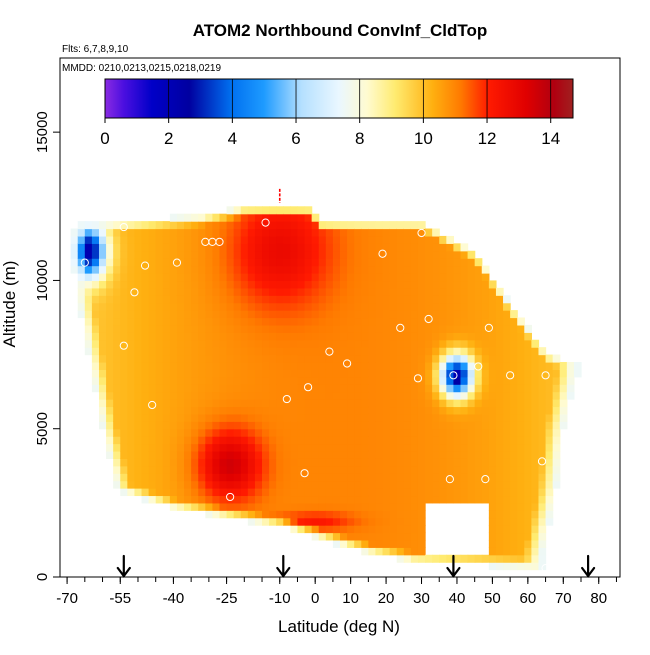 This screenshot has height=655, width=650. Describe the element at coordinates (492, 598) in the screenshot. I see `x-tick-label: 50` at that location.